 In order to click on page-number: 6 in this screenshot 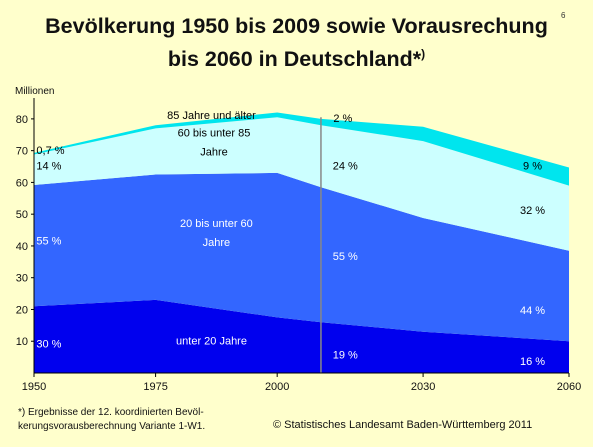, I will do `click(563, 15)`.